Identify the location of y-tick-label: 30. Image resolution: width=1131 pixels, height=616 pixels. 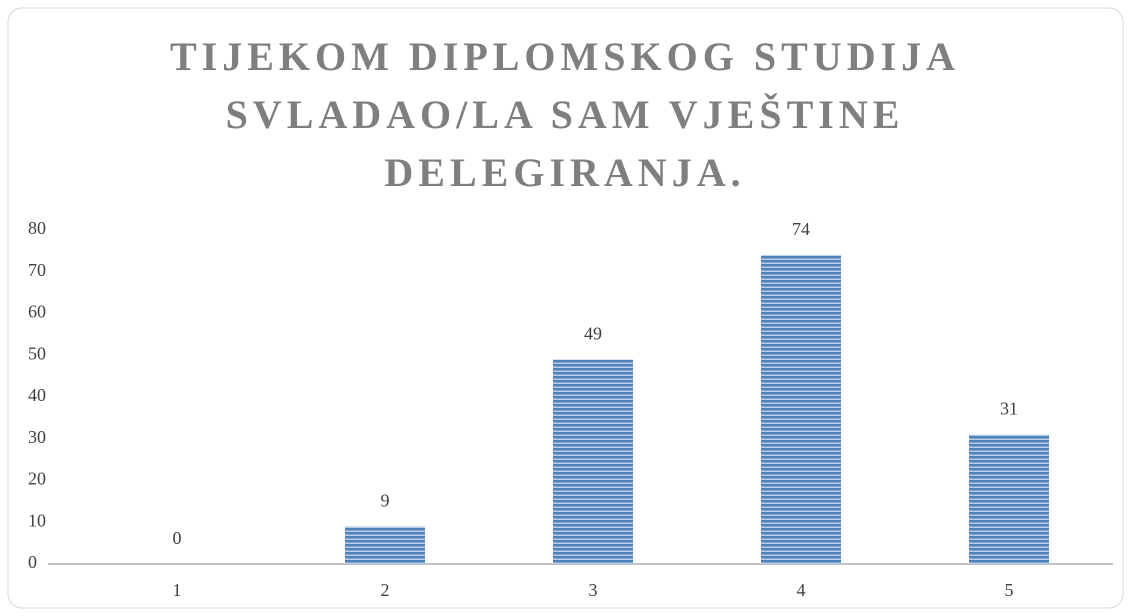
(37, 437).